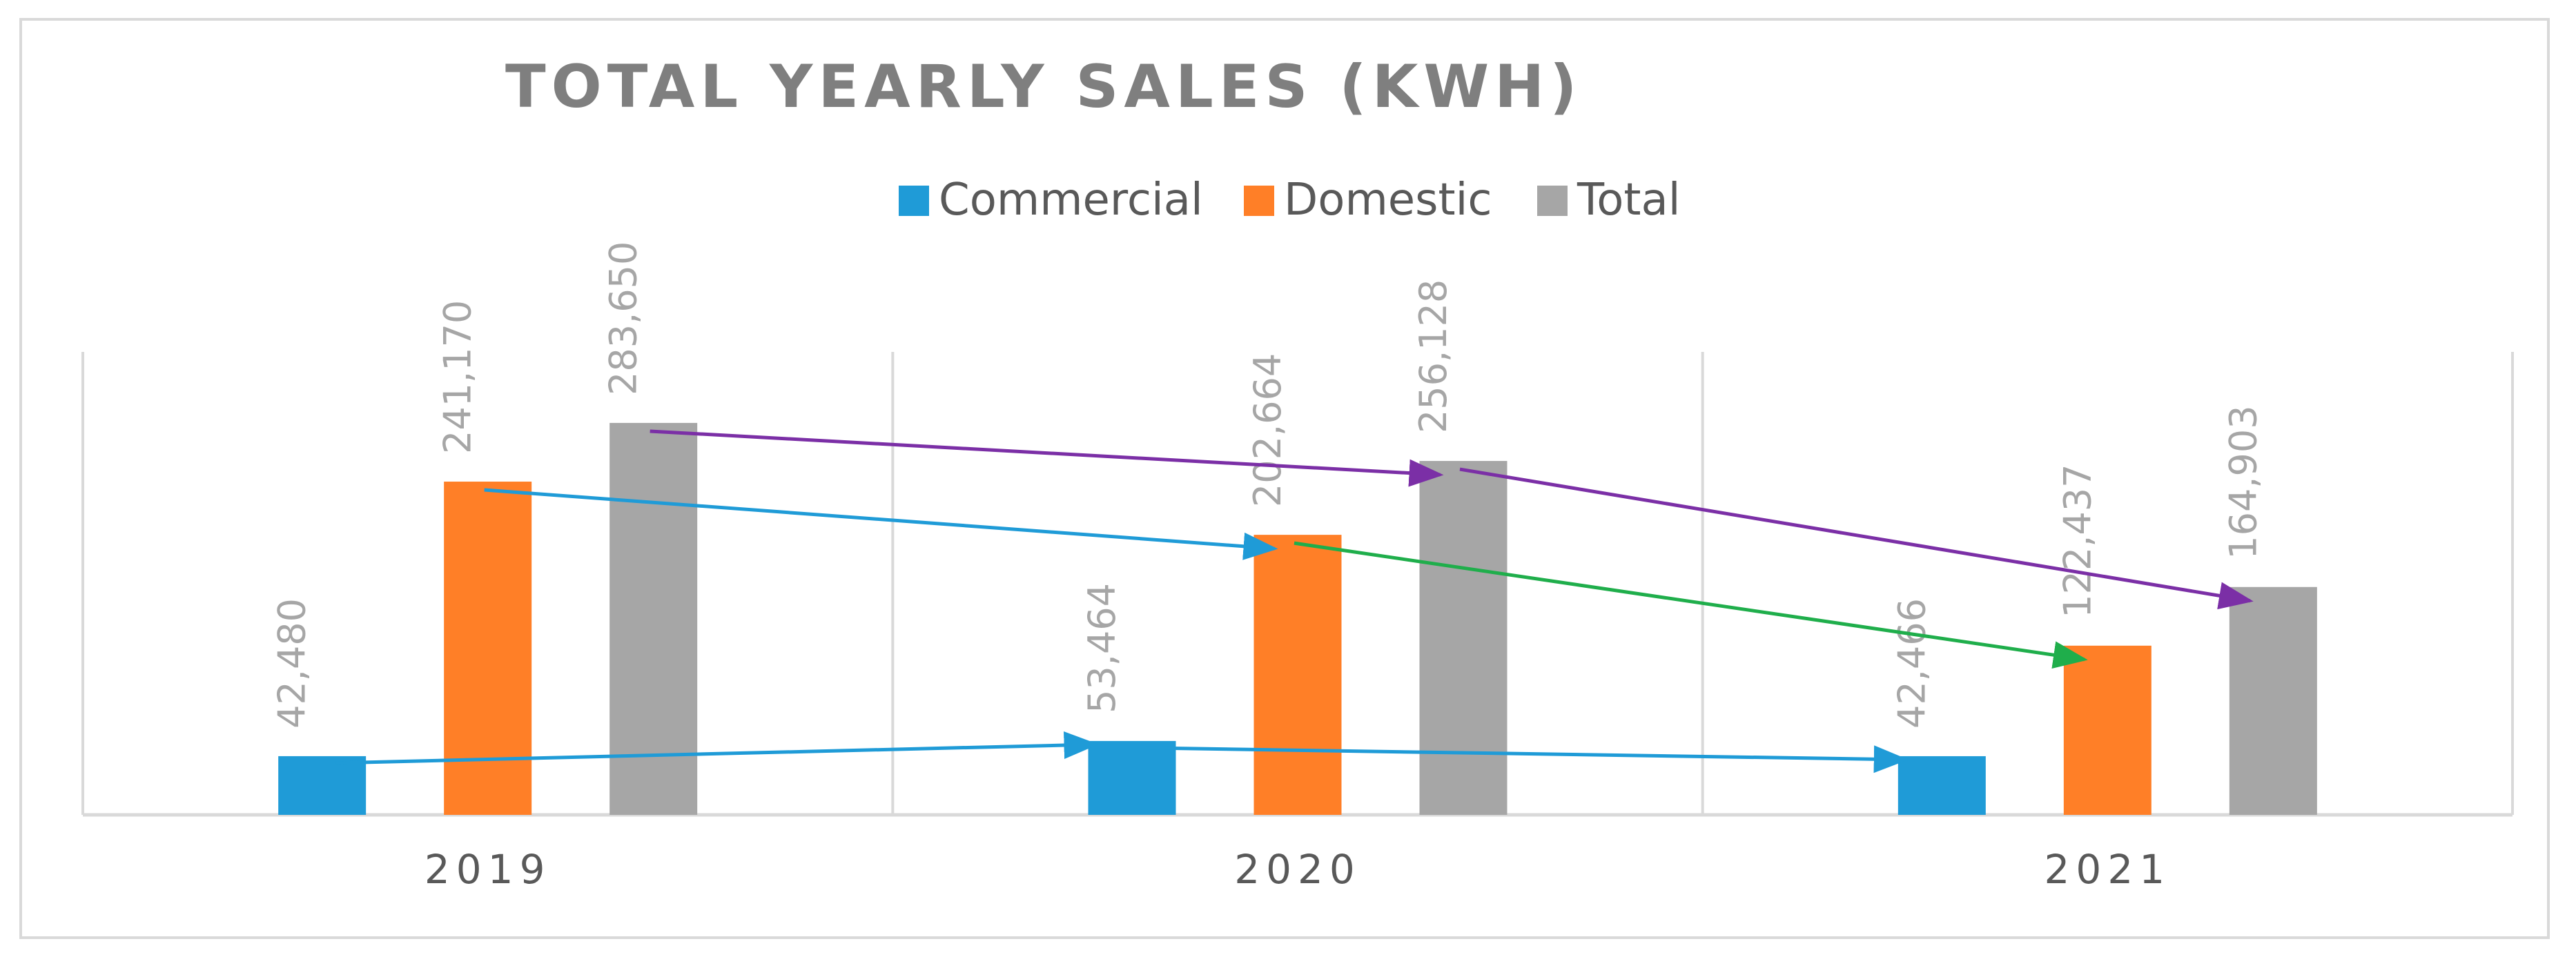 Image resolution: width=2576 pixels, height=957 pixels. What do you see at coordinates (488, 869) in the screenshot?
I see `x-tick-label-2019: 2019` at bounding box center [488, 869].